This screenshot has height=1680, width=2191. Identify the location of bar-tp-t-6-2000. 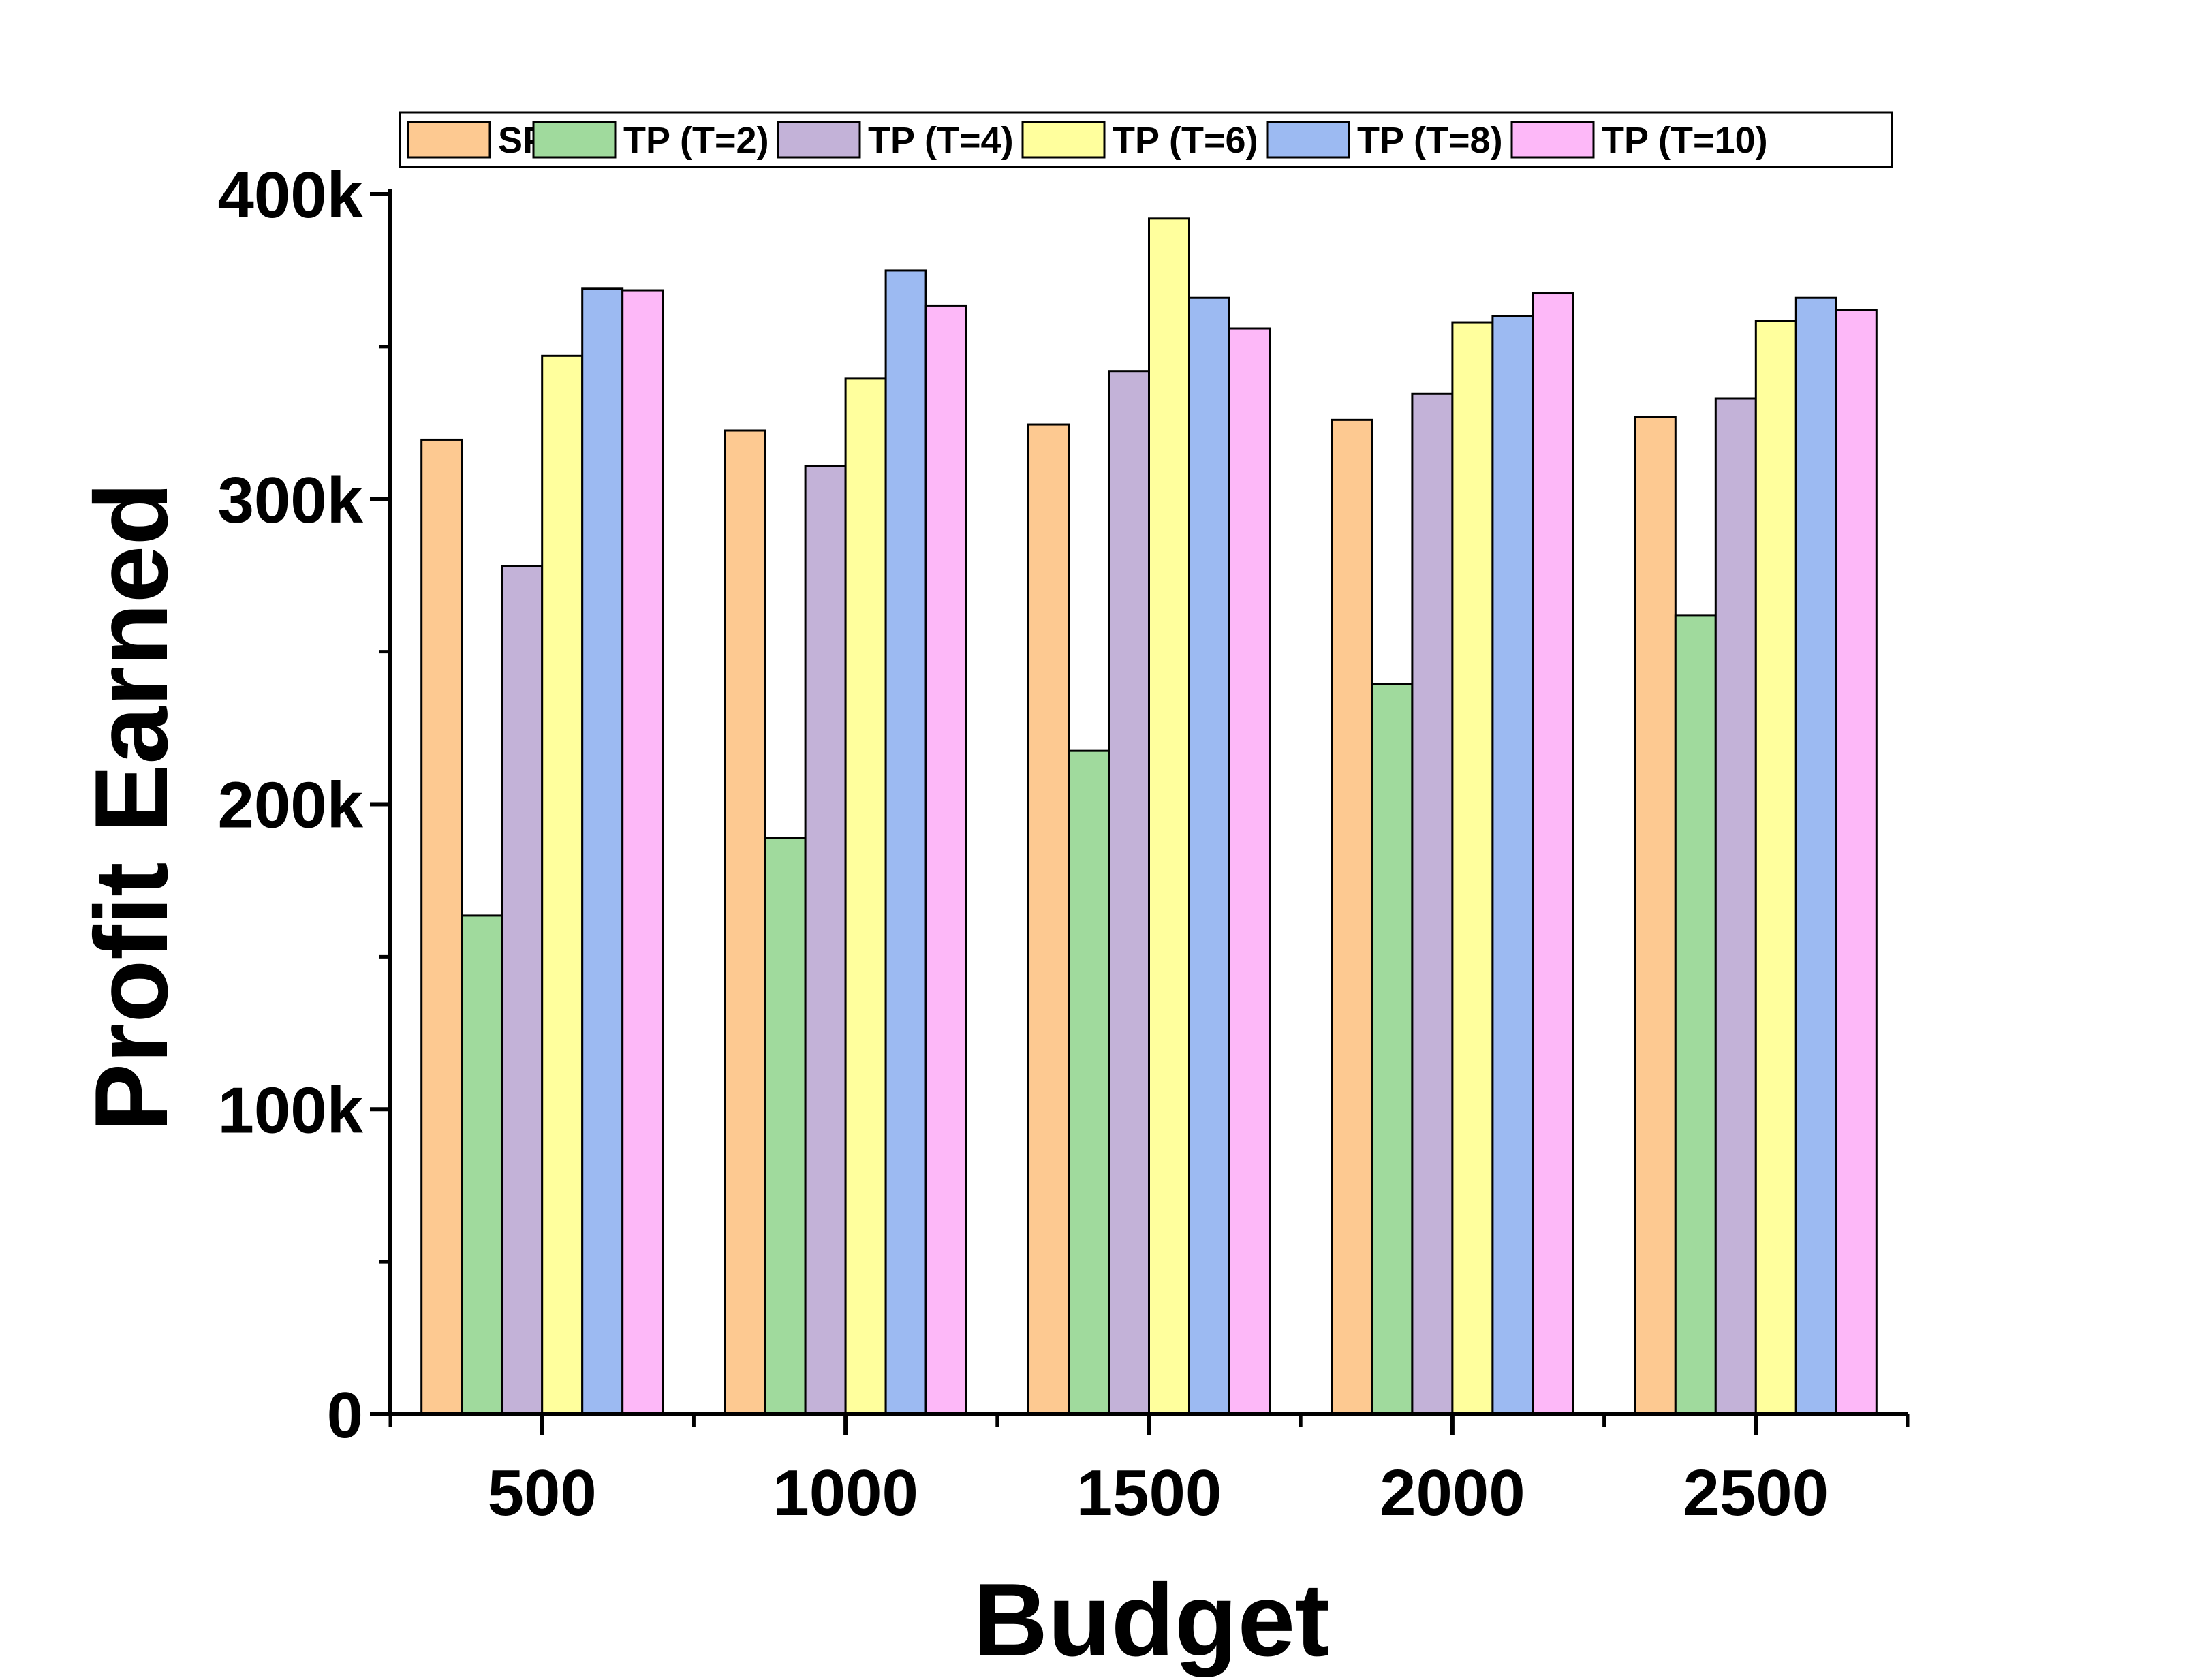
(1472, 868).